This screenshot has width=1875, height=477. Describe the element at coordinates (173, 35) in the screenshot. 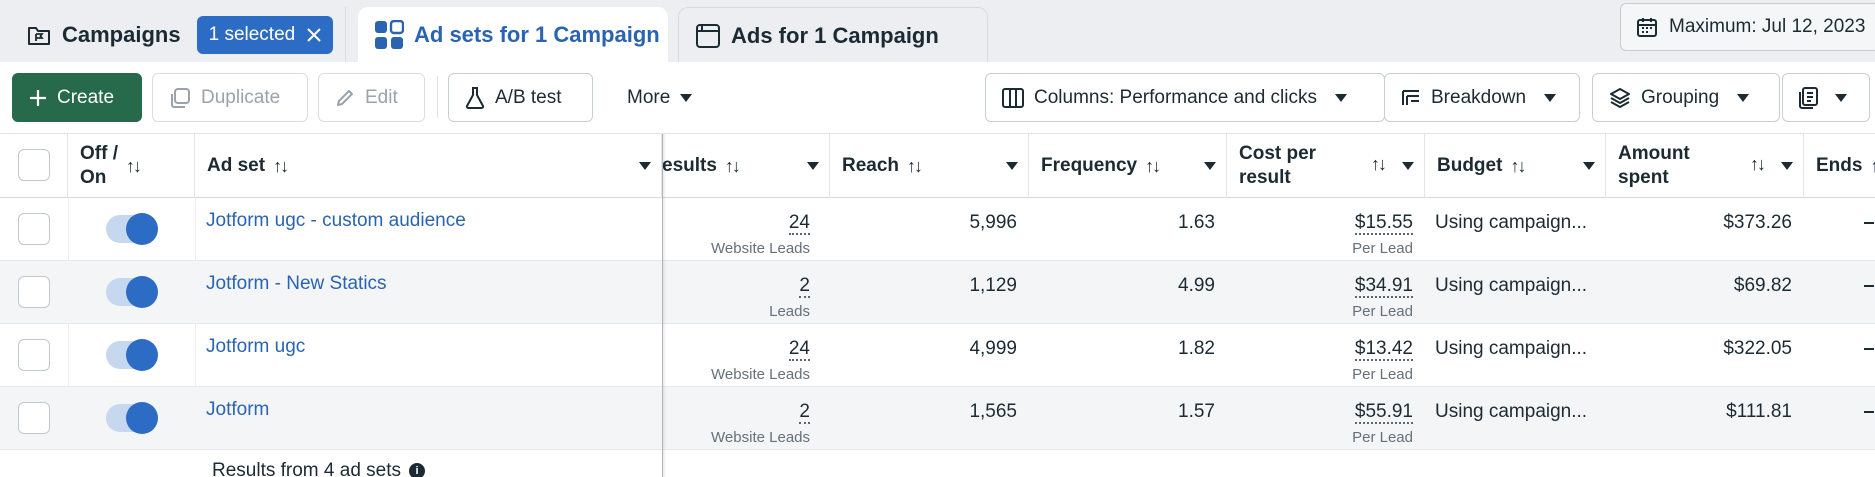

I see `tab-campaigns: Campaigns 1 selected` at that location.